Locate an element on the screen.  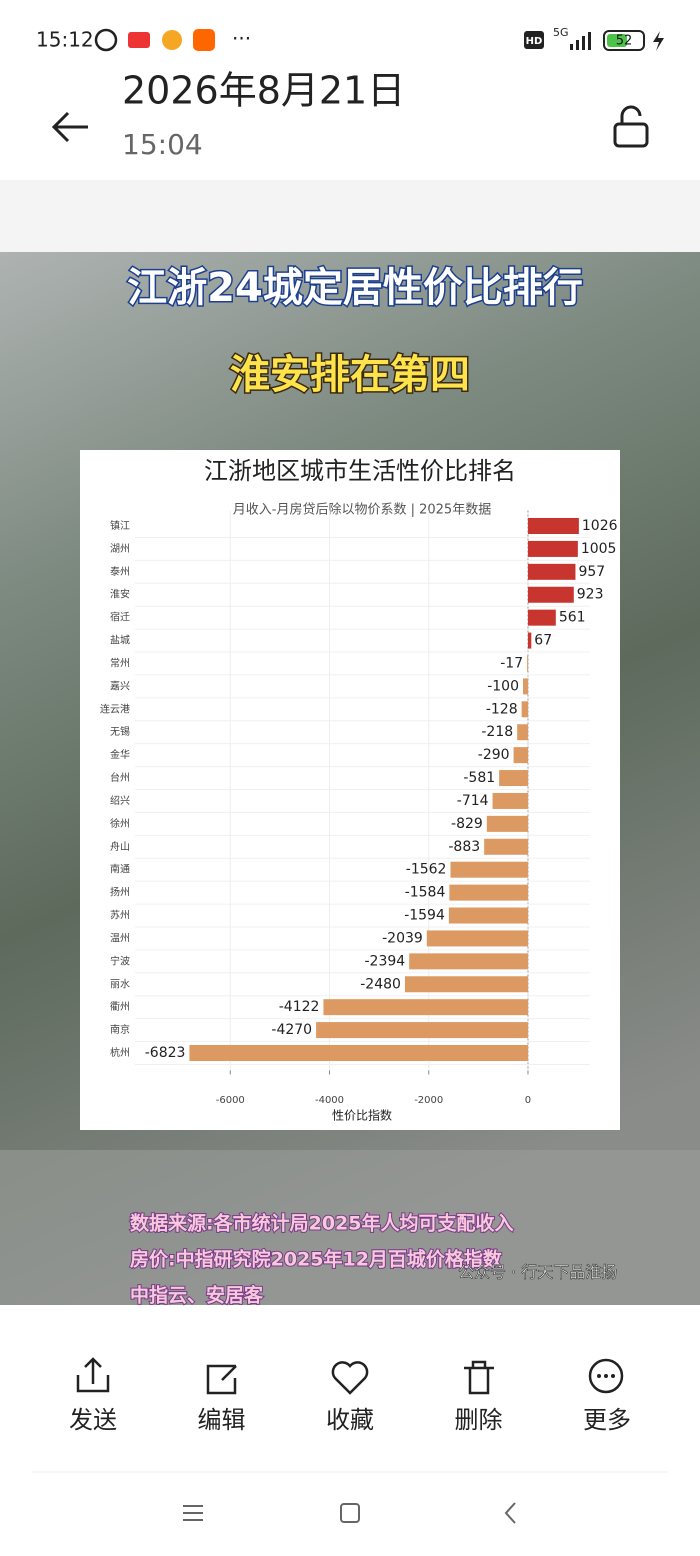
value-label: -128 is located at coordinates (502, 709).